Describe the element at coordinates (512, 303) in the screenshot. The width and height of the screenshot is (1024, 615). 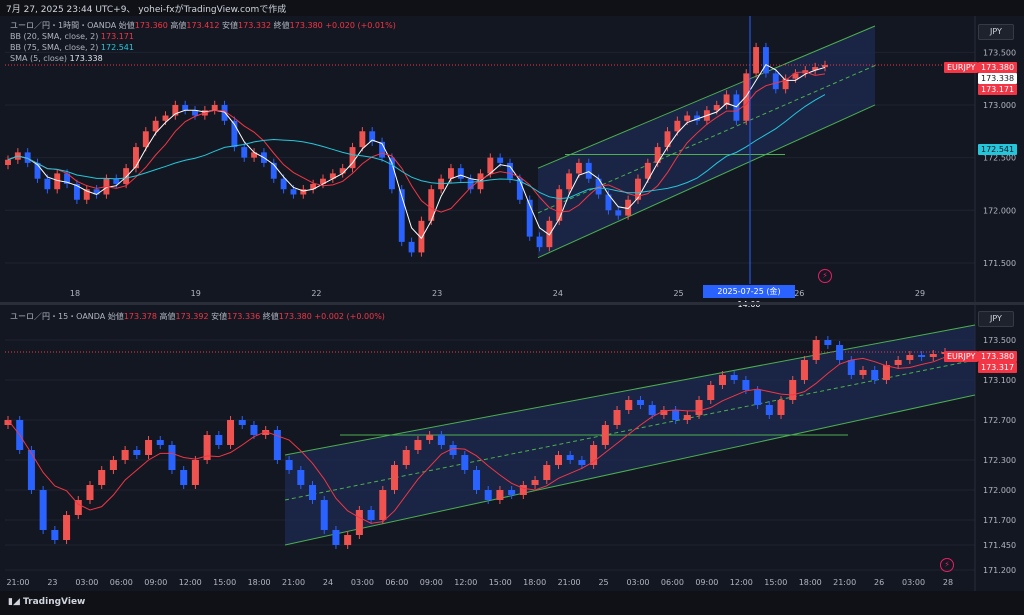
I see `pane-separator` at that location.